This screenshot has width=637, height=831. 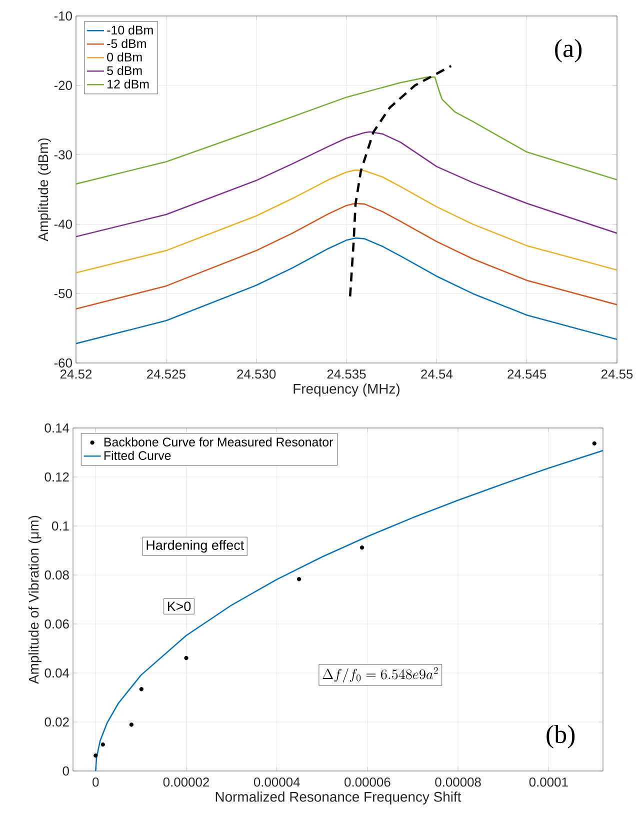 What do you see at coordinates (63, 16) in the screenshot?
I see `y-tick-label: -10` at bounding box center [63, 16].